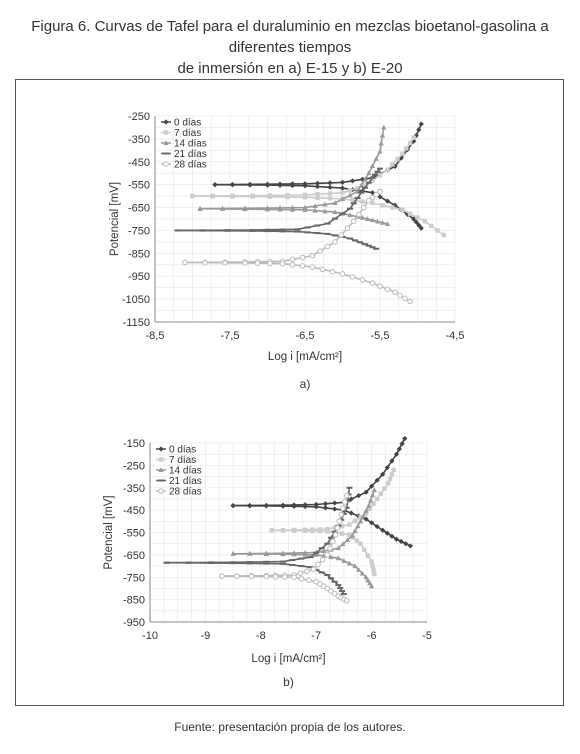 The image size is (580, 754). Describe the element at coordinates (139, 209) in the screenshot. I see `y-tick-label: -650` at that location.